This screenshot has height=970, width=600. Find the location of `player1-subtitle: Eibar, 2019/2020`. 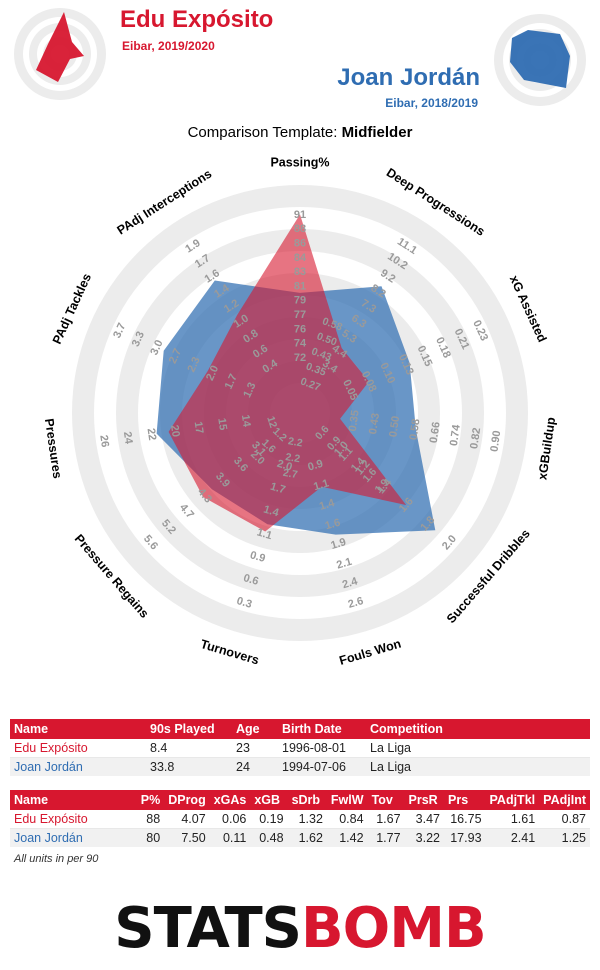

player1-subtitle: Eibar, 2019/2020 is located at coordinates (168, 46).